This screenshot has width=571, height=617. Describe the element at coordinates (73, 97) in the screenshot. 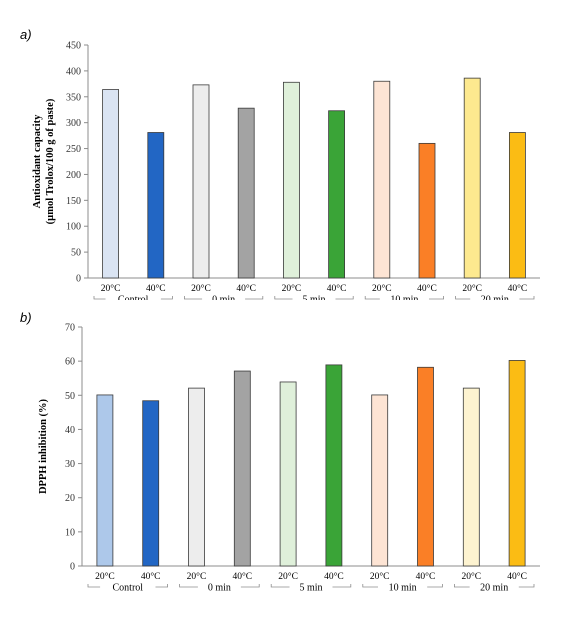

I see `y-tick-label: 350` at that location.